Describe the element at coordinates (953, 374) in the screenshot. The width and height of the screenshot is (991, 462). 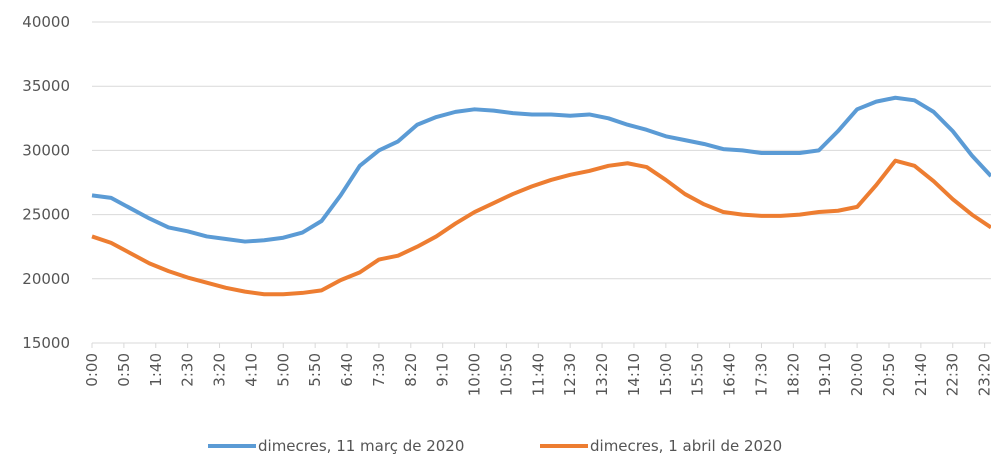
I see `x-tick-label: 22:30` at that location.